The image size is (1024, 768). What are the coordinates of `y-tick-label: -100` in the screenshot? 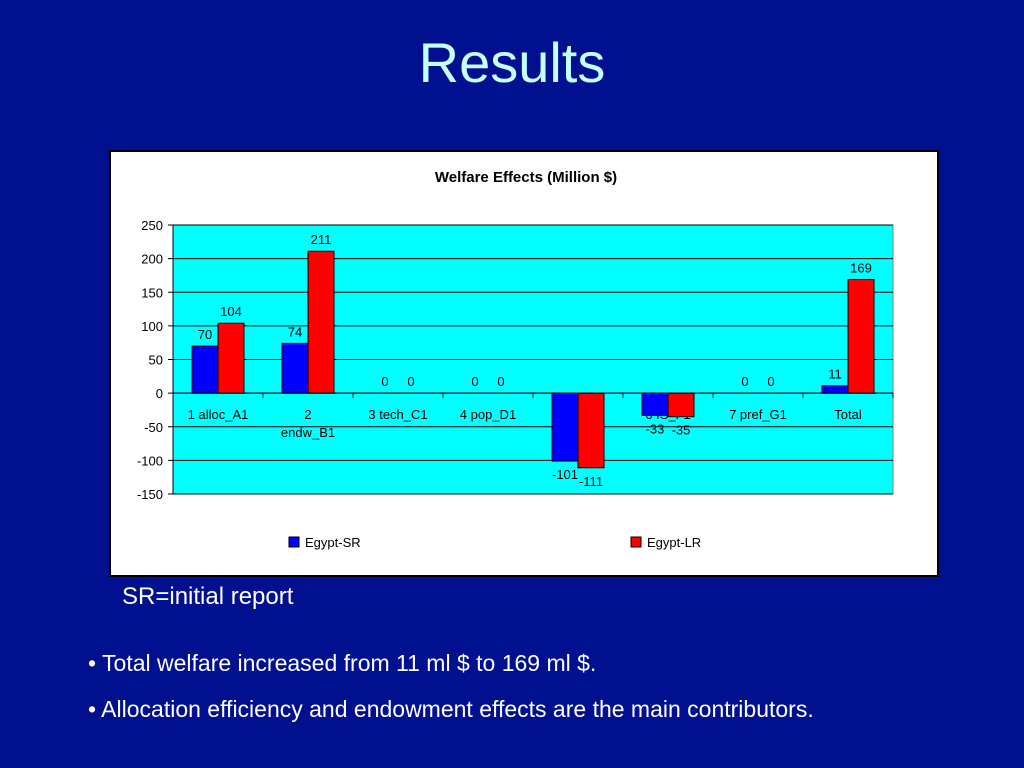 It's located at (150, 460).